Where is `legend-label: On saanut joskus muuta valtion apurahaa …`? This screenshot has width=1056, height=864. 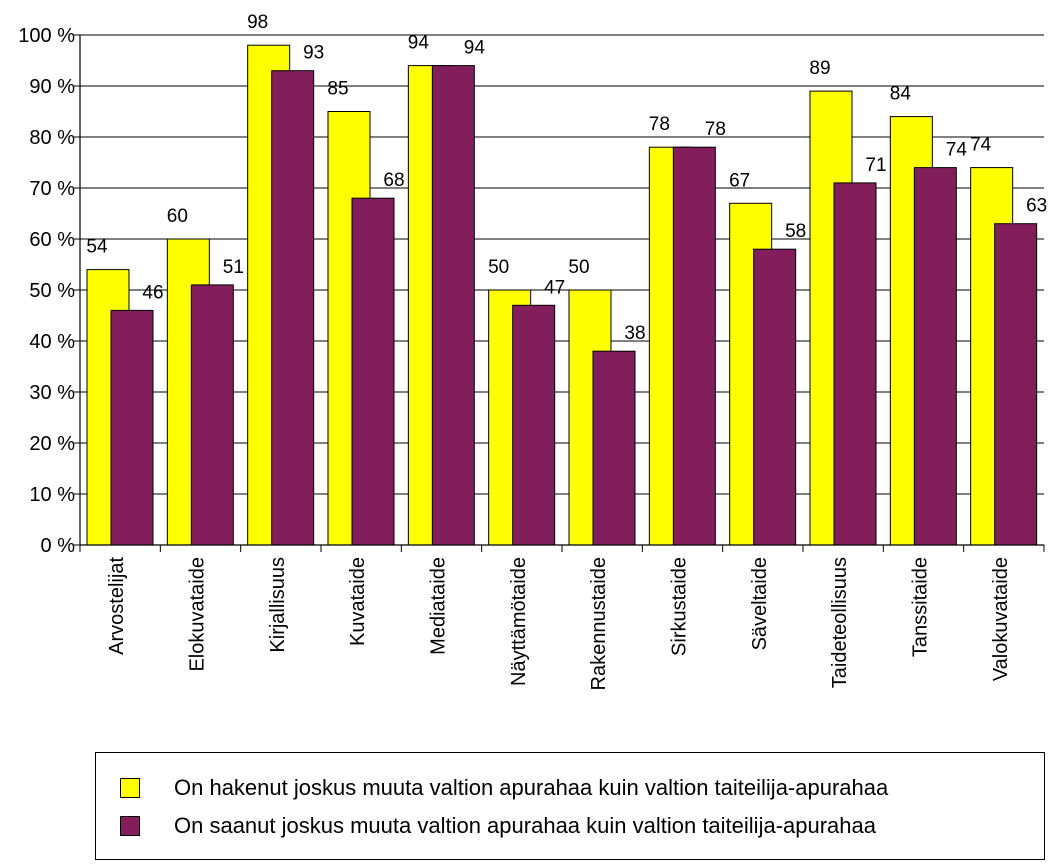 legend-label: On saanut joskus muuta valtion apurahaa … is located at coordinates (525, 825).